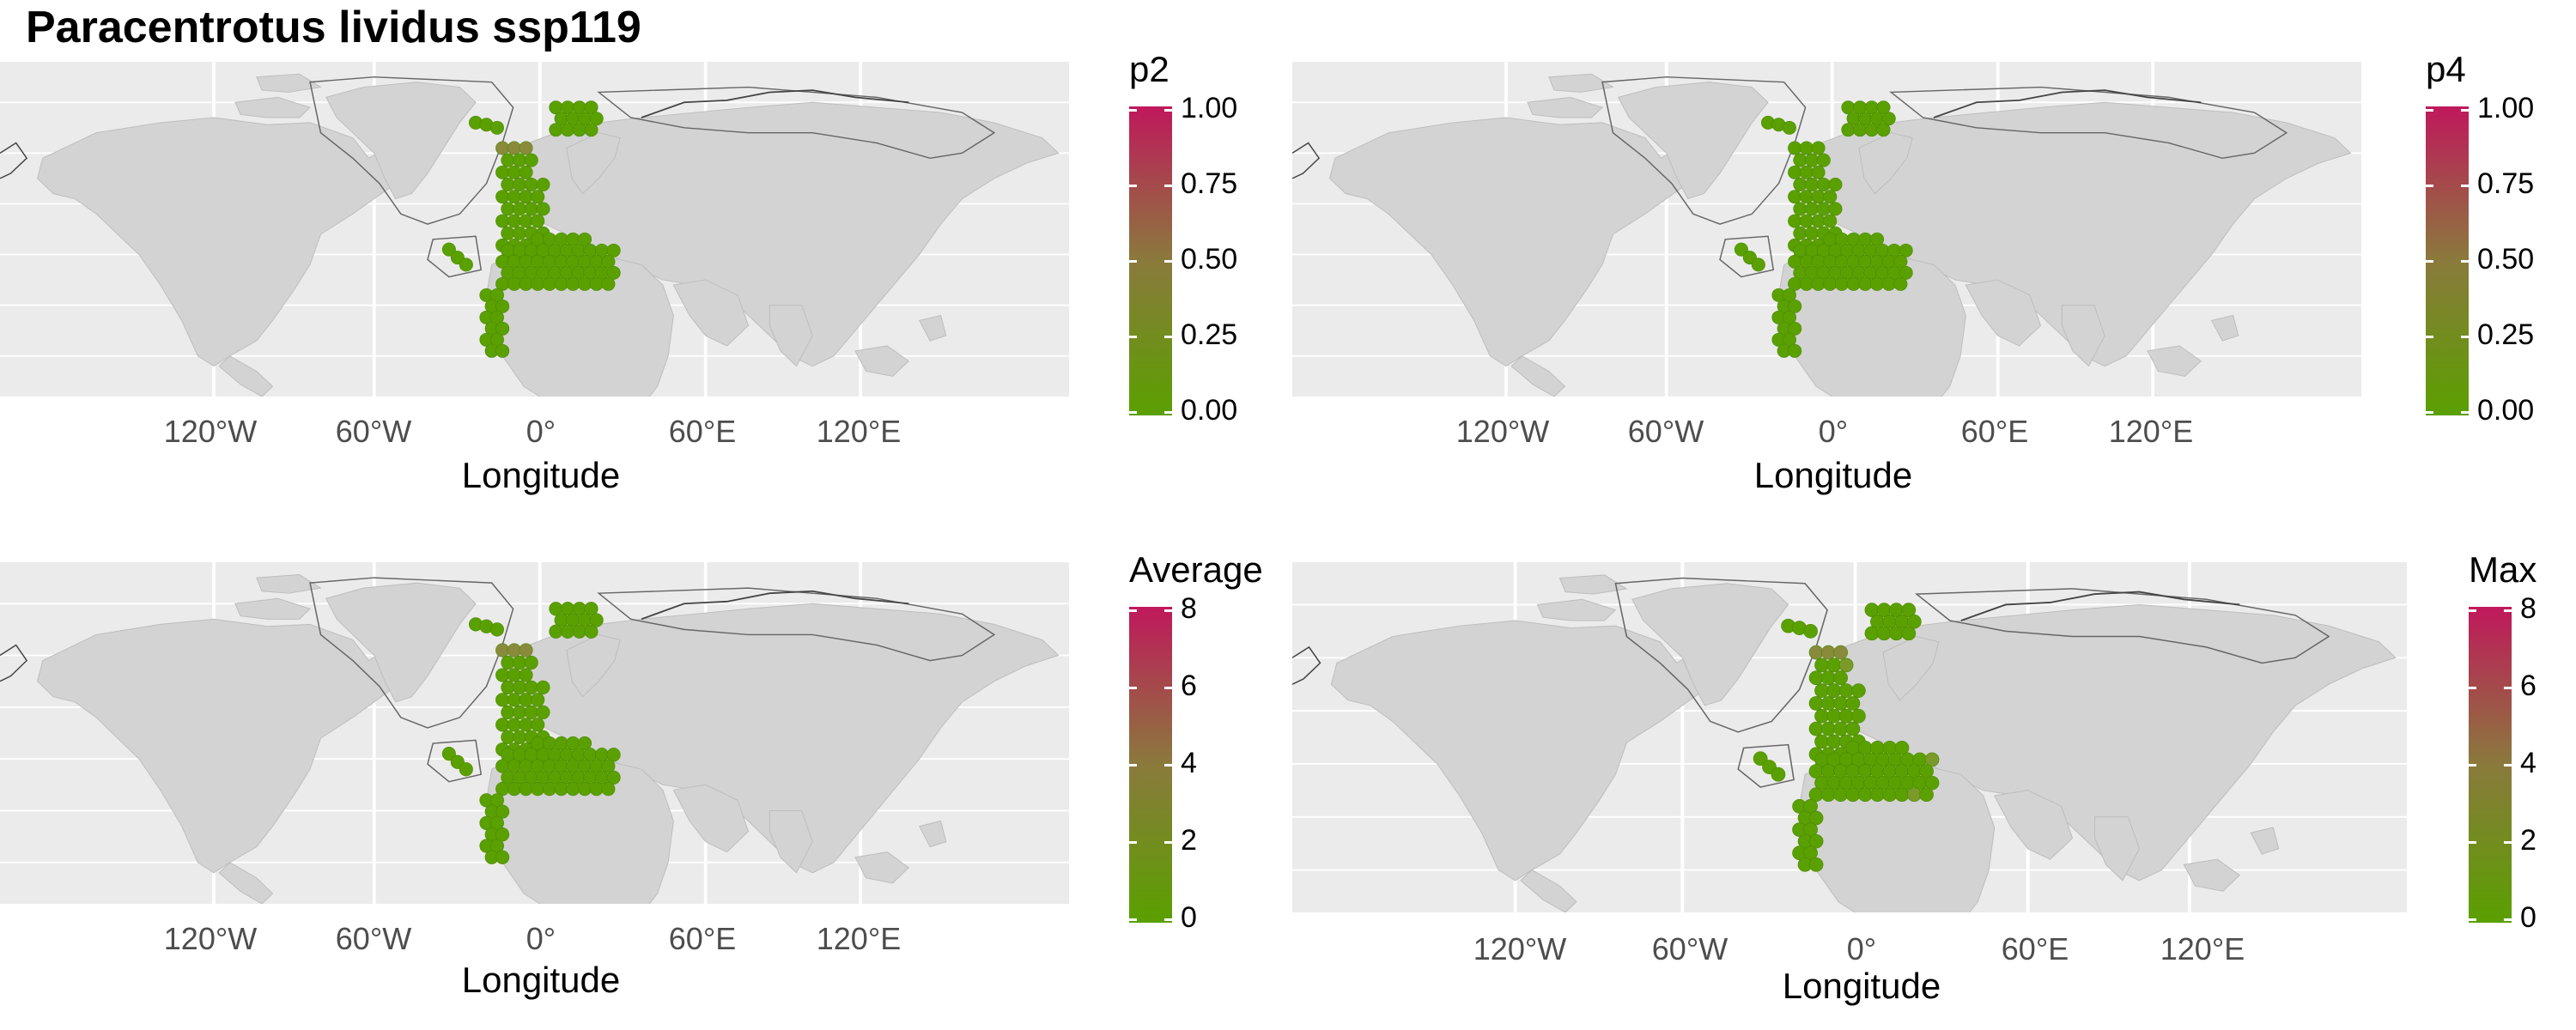 This screenshot has width=2576, height=1030. What do you see at coordinates (2503, 569) in the screenshot?
I see `legend-title: Max` at bounding box center [2503, 569].